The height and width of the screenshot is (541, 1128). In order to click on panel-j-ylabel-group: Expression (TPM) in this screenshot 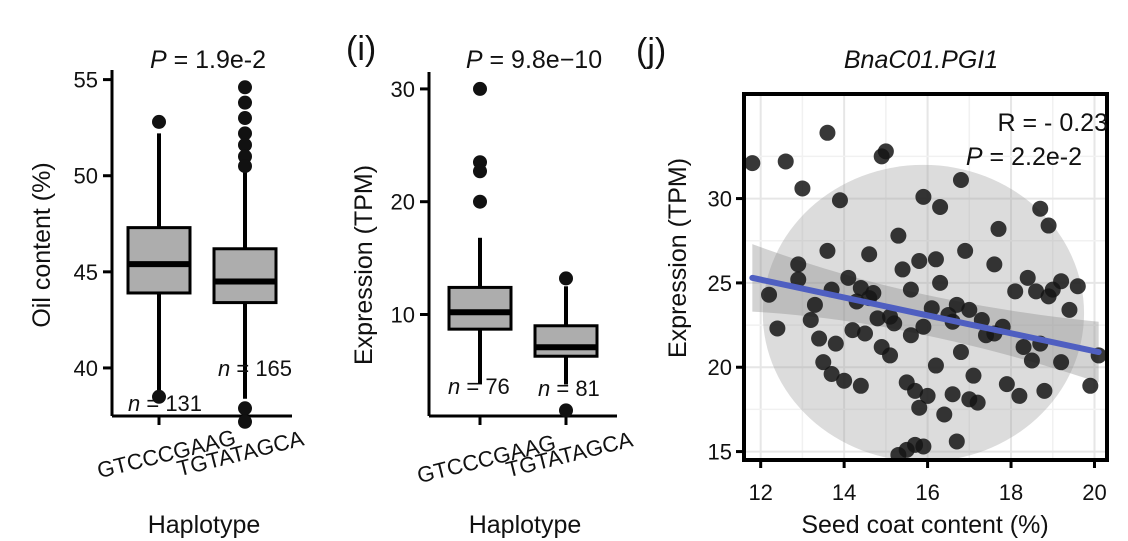, I will do `click(678, 258)`.